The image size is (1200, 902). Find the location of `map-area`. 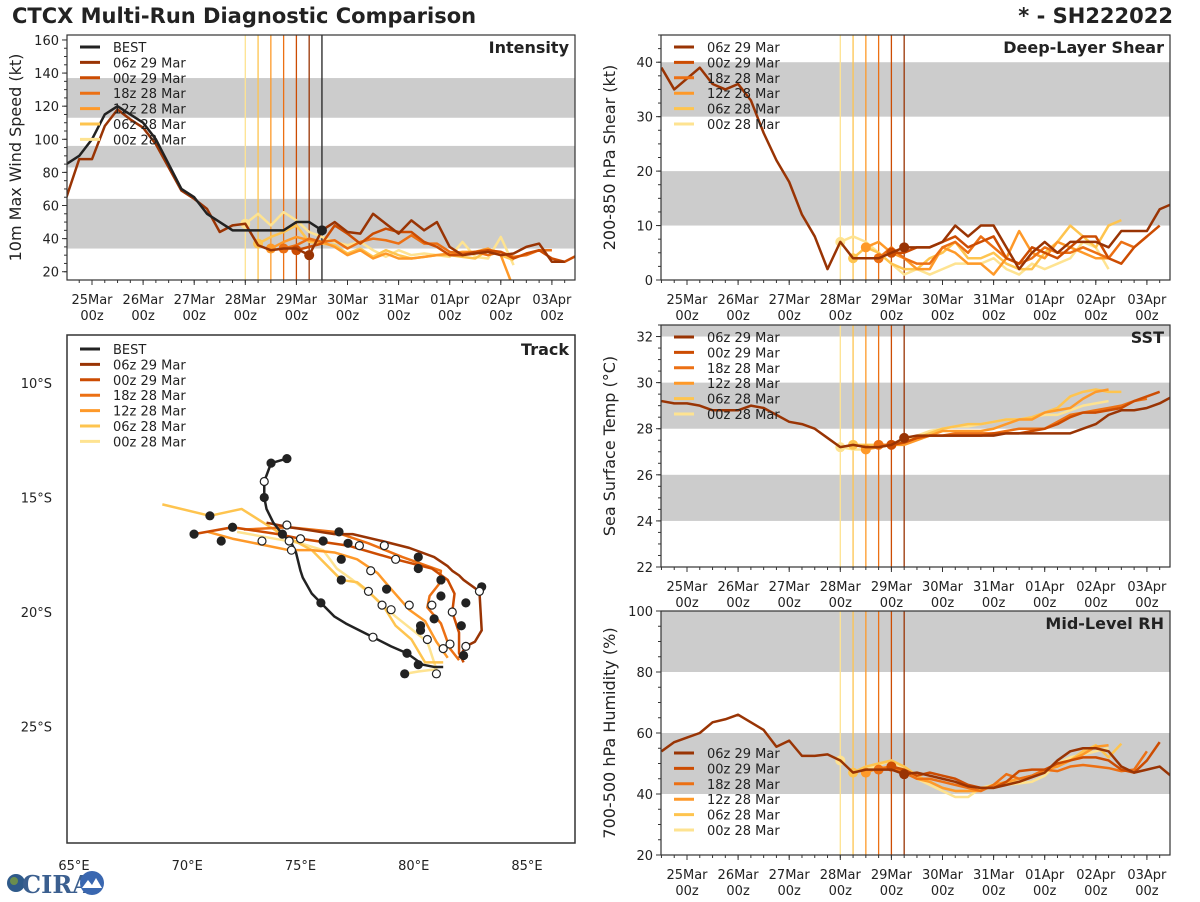

map-area is located at coordinates (324, 566).